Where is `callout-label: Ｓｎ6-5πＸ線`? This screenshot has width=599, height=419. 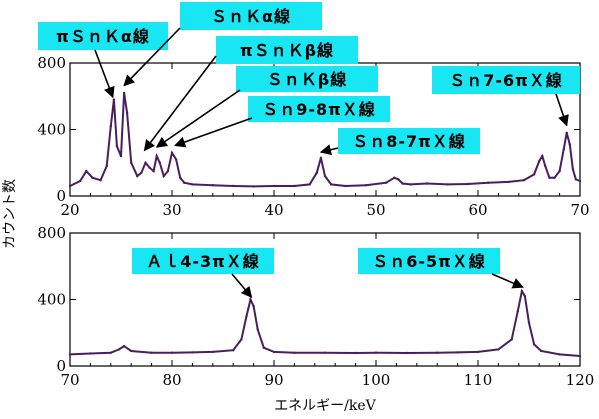
callout-label: Ｓｎ6-5πＸ線 is located at coordinates (429, 261).